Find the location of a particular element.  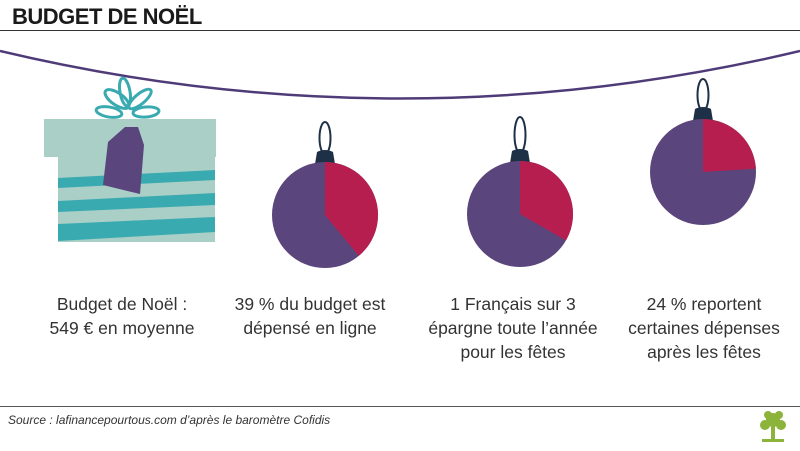

source-divider is located at coordinates (400, 406).